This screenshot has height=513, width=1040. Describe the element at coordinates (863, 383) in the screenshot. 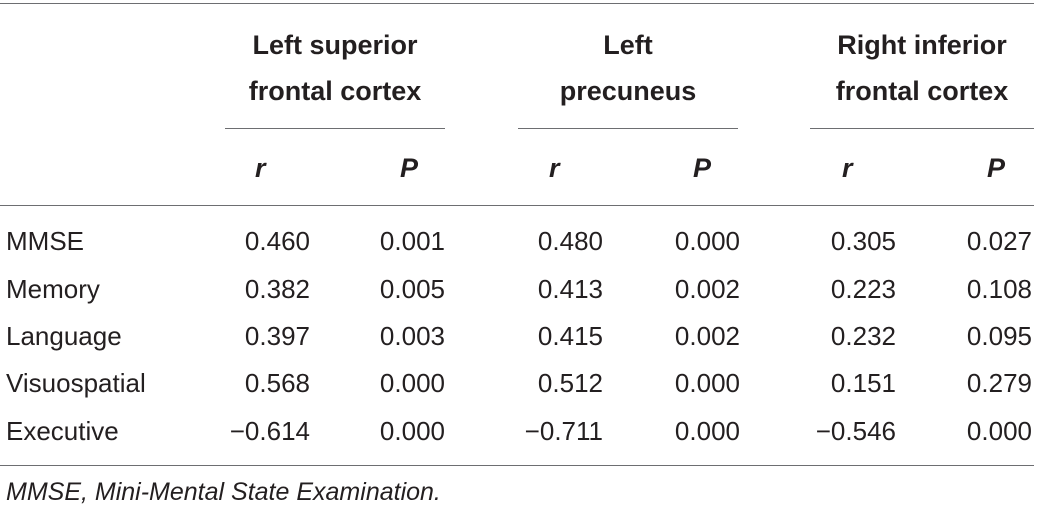

I see `cell-value: 0.151` at that location.